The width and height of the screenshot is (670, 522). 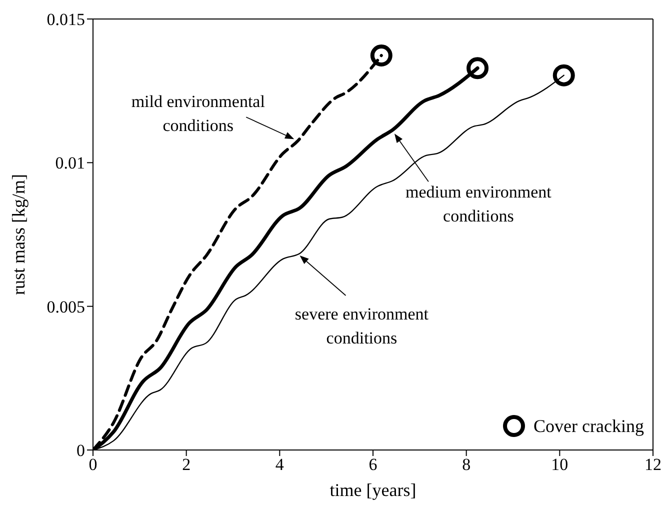 I want to click on x-tick-label: 4, so click(x=279, y=464).